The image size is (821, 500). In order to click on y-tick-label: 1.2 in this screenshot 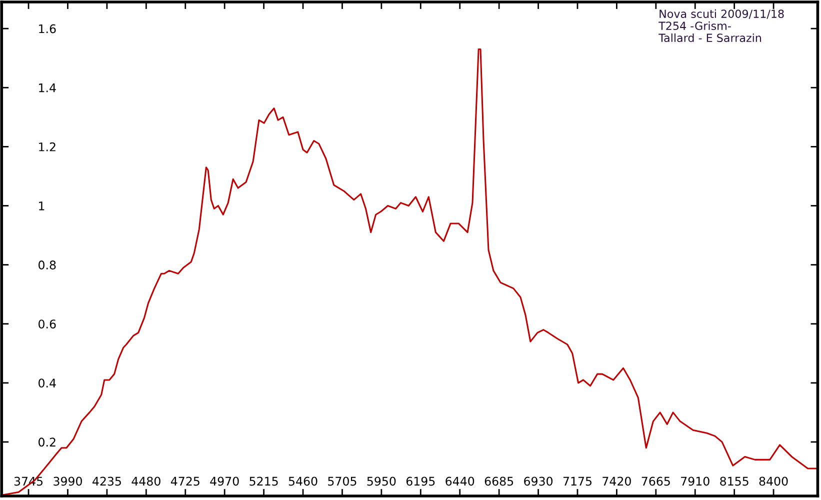, I will do `click(47, 147)`.